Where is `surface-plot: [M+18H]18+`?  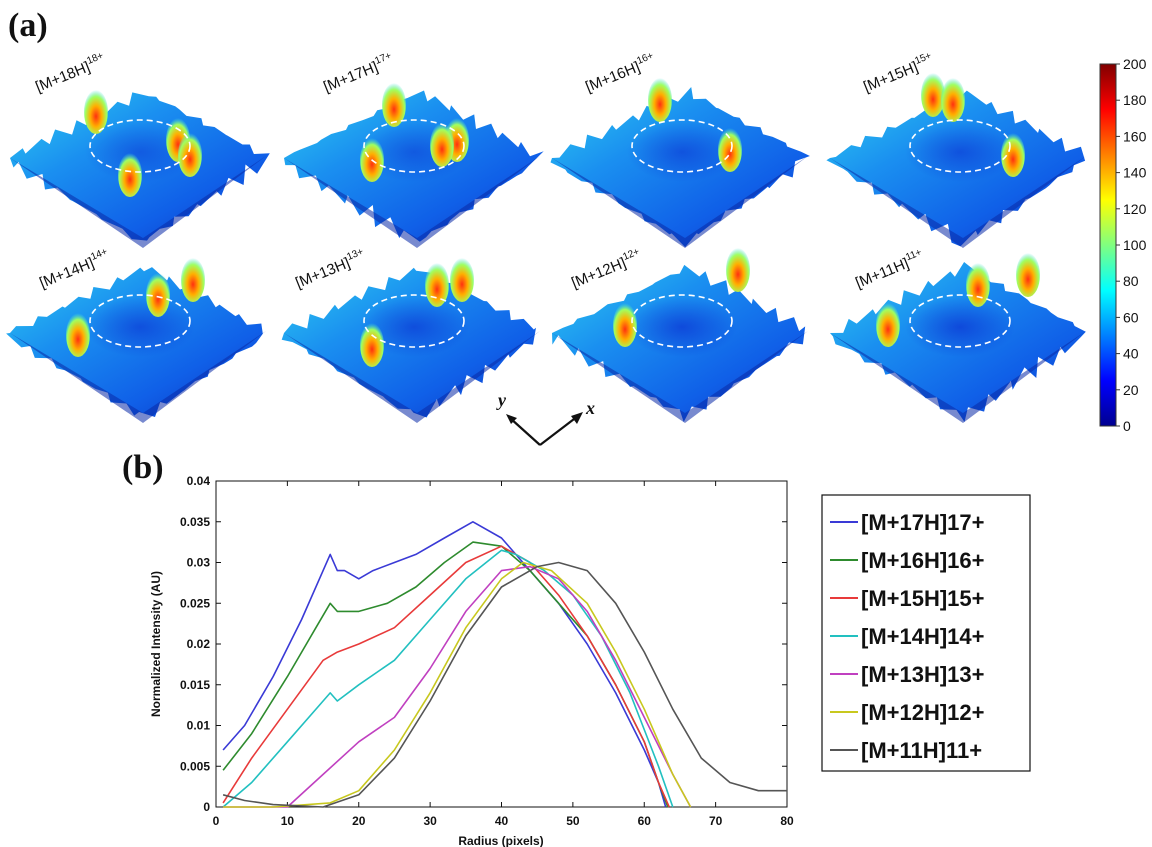 surface-plot: [M+18H]18+ is located at coordinates (140, 149).